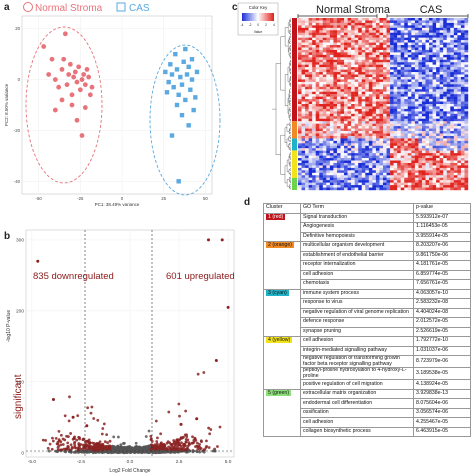  Describe the element at coordinates (17, 130) in the screenshot. I see `pca-y-tick-label: -20` at that location.